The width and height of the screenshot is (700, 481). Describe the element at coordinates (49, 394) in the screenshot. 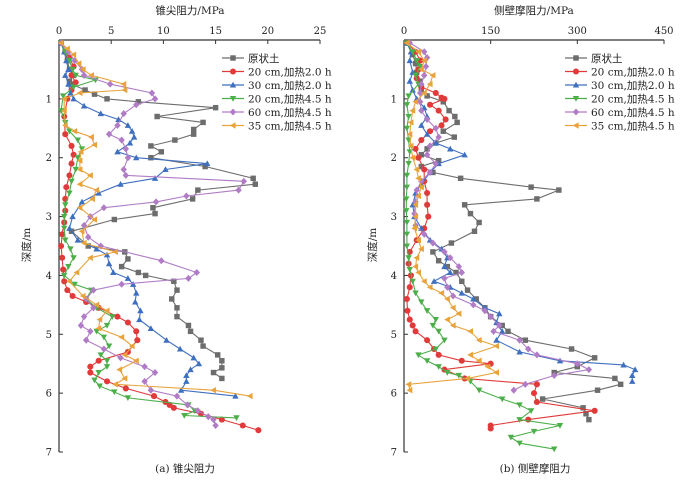

I see `panel-a-y-tick-label: 6` at that location.